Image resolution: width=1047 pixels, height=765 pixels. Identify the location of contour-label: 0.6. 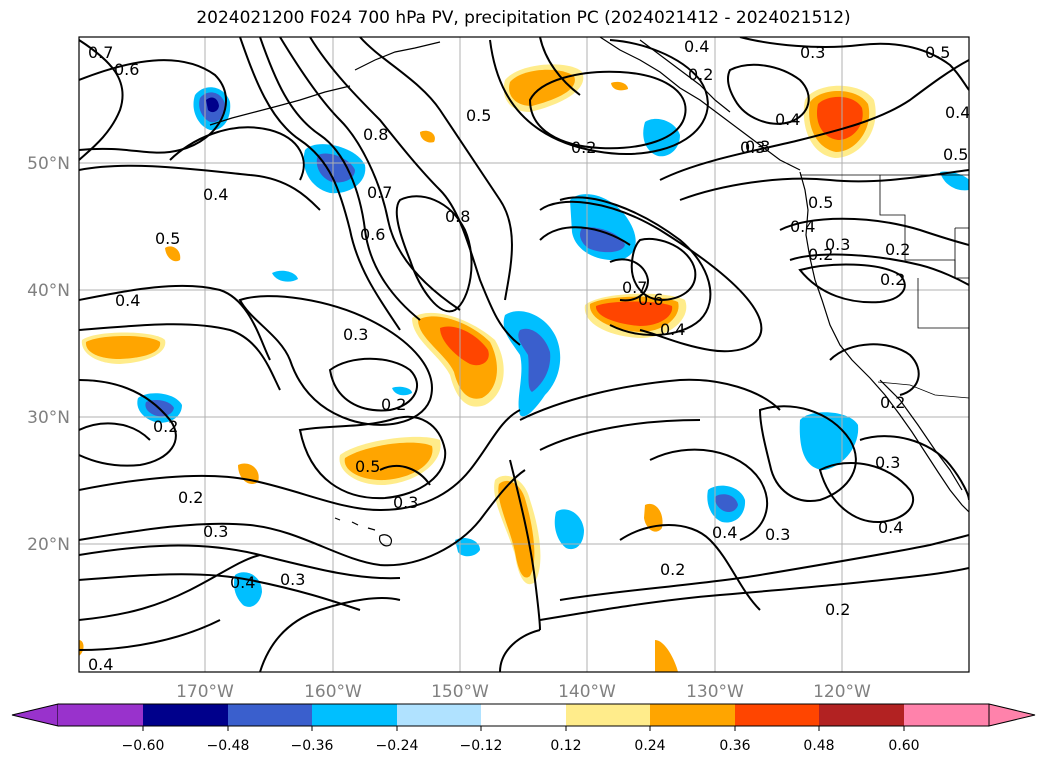
(126, 69).